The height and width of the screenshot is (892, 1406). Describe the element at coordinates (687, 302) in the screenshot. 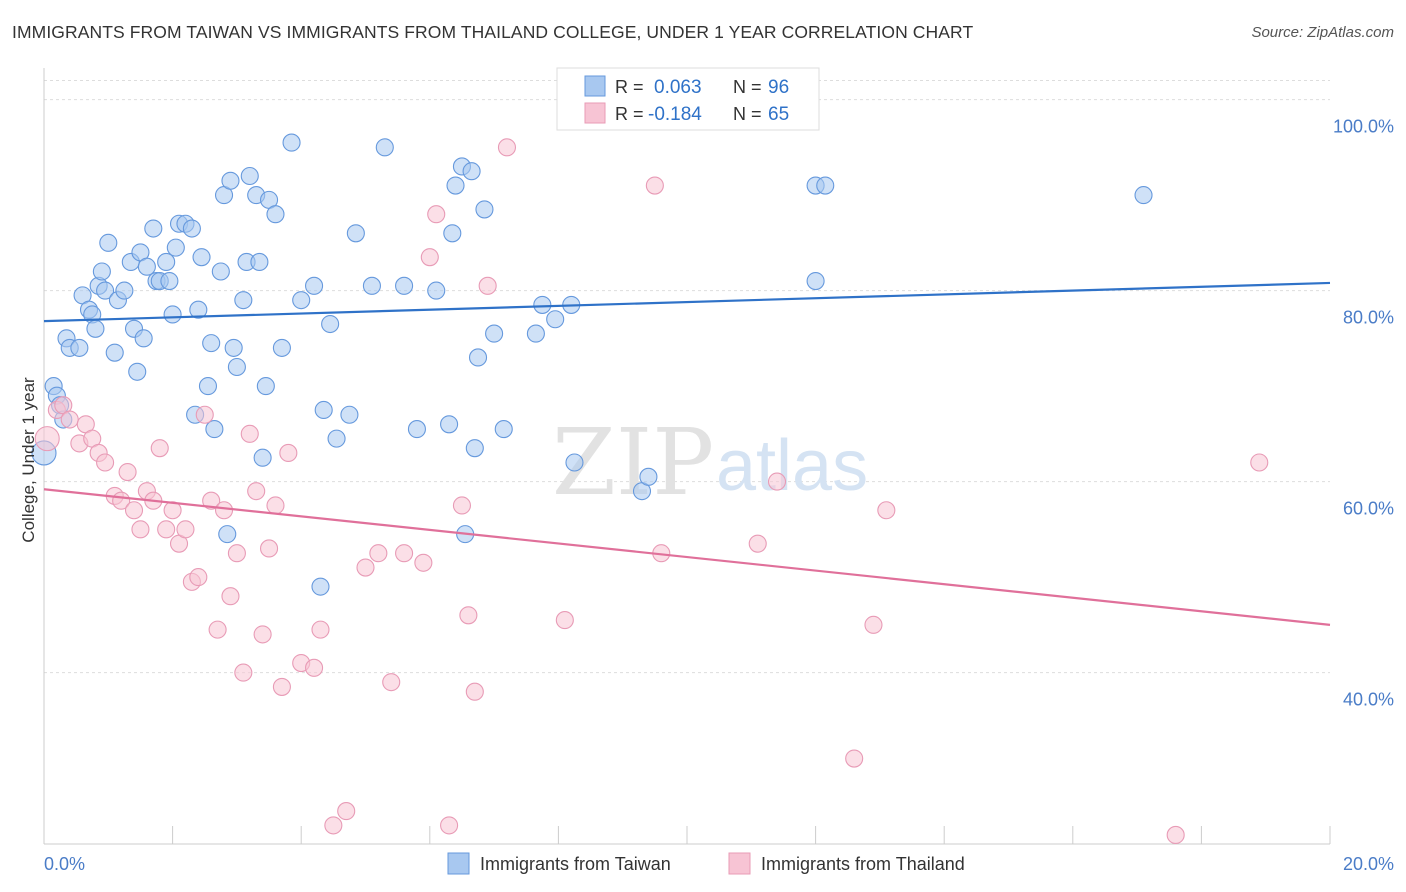

I see `trend-line-taiwan` at that location.